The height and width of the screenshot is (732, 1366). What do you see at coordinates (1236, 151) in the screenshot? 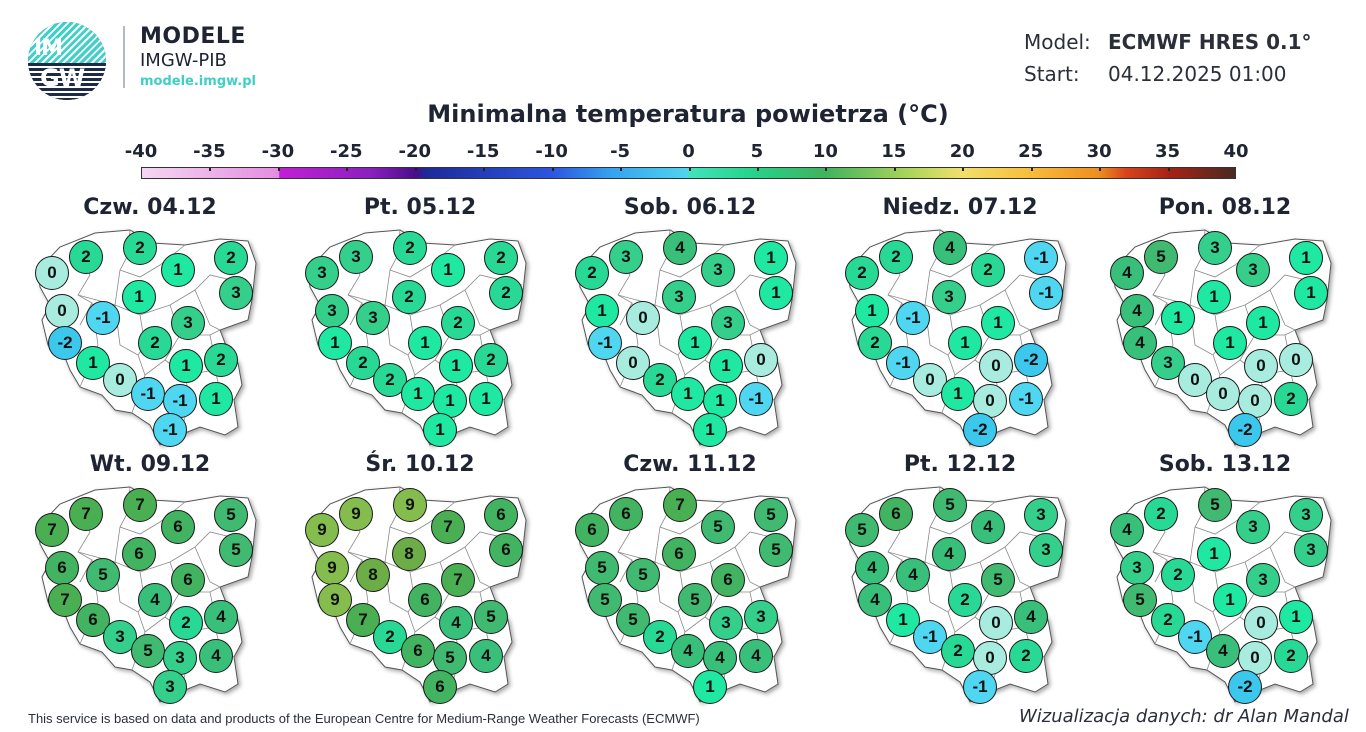
I see `colorbar-tick-label: 40` at bounding box center [1236, 151].